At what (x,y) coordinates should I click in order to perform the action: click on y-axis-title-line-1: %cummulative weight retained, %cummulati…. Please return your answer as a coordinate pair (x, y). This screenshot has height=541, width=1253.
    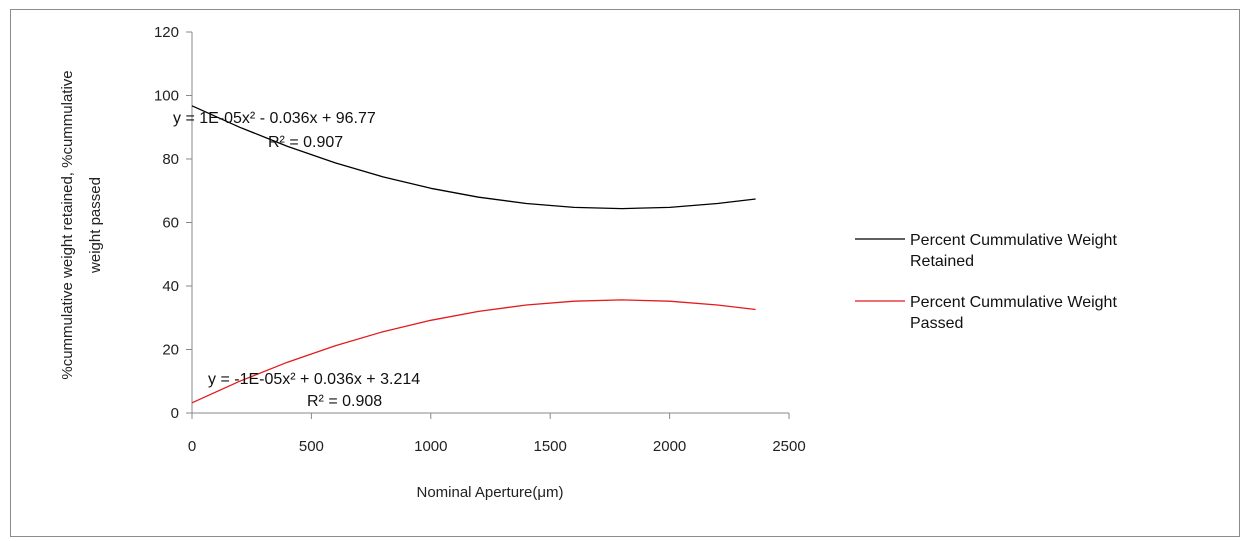
    Looking at the image, I should click on (67, 224).